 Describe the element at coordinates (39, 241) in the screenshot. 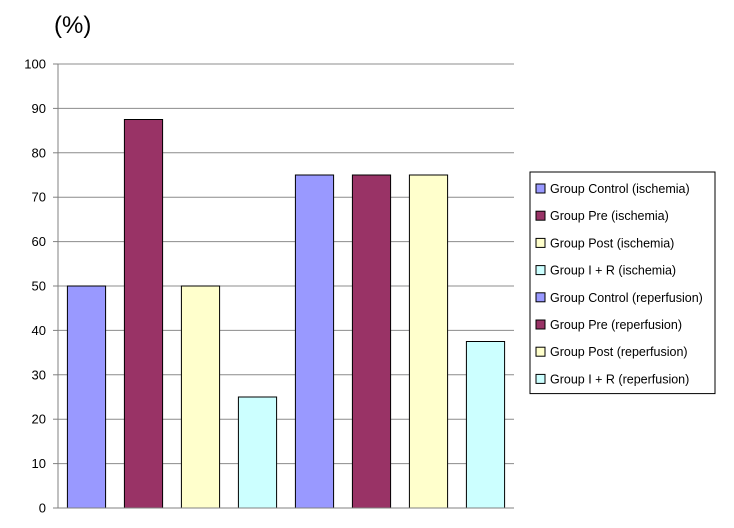

I see `y-tick-label: 60` at that location.